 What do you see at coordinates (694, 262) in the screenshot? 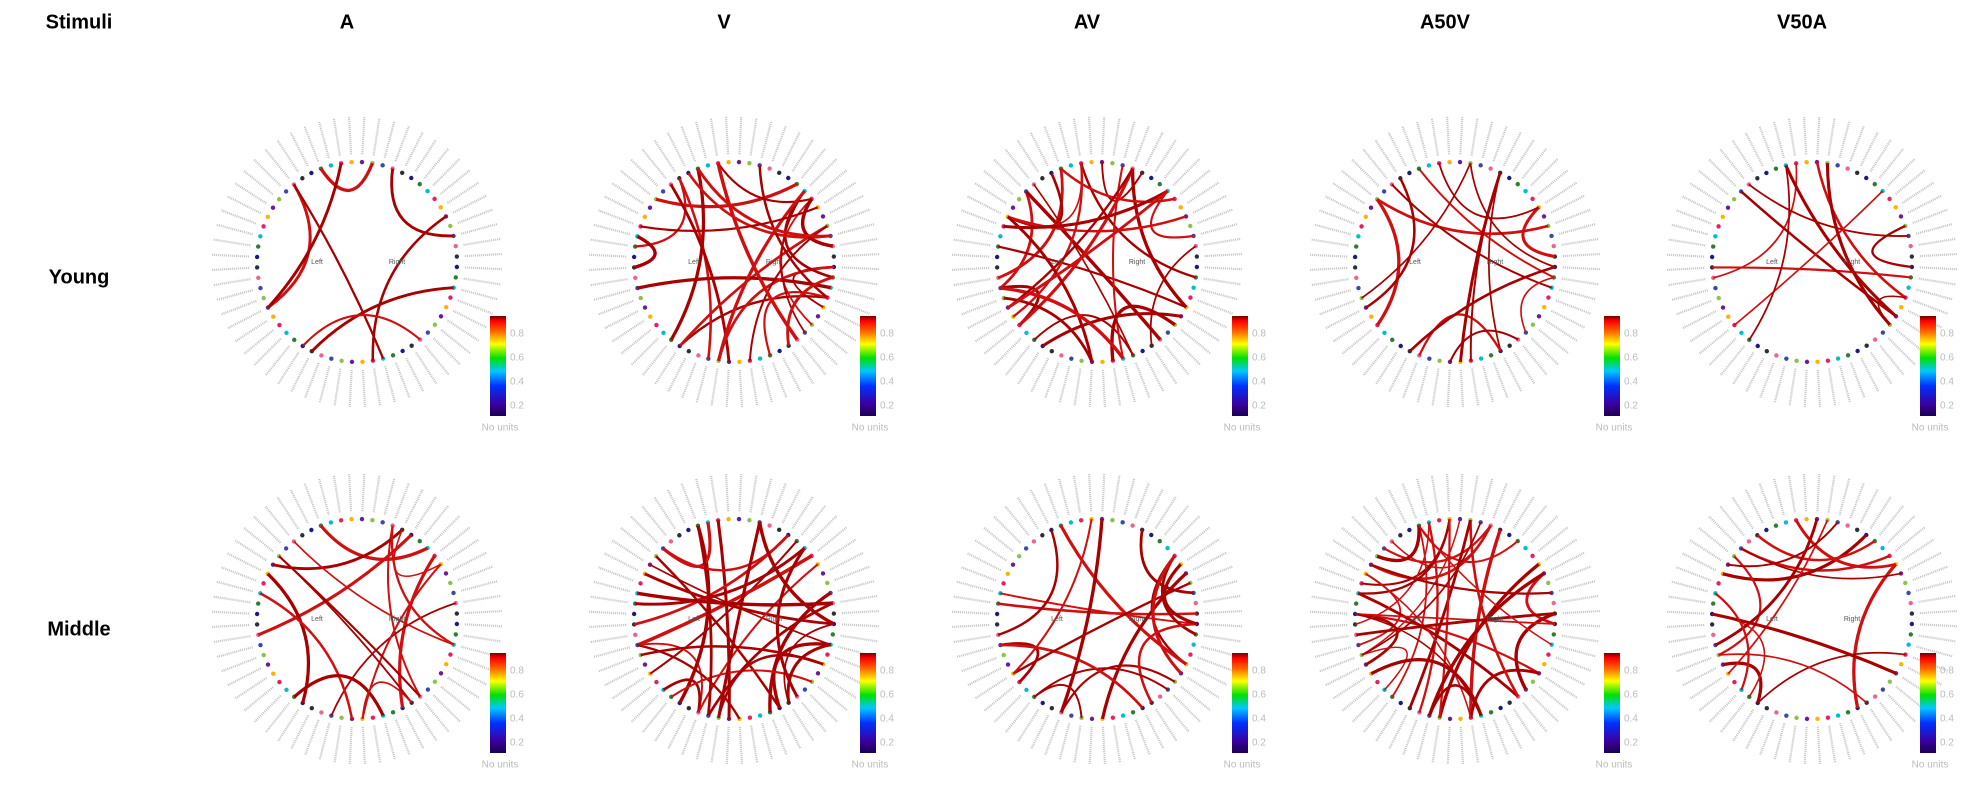
I see `hemisphere-label: Left` at bounding box center [694, 262].